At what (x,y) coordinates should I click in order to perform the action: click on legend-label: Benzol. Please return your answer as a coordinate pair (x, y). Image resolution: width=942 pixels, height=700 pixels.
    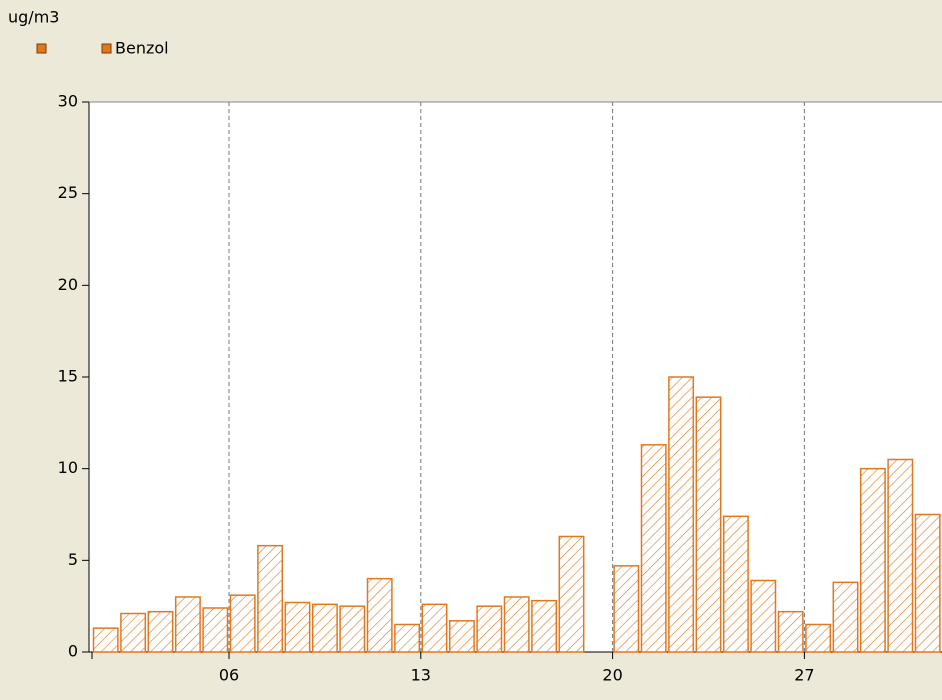
    Looking at the image, I should click on (142, 48).